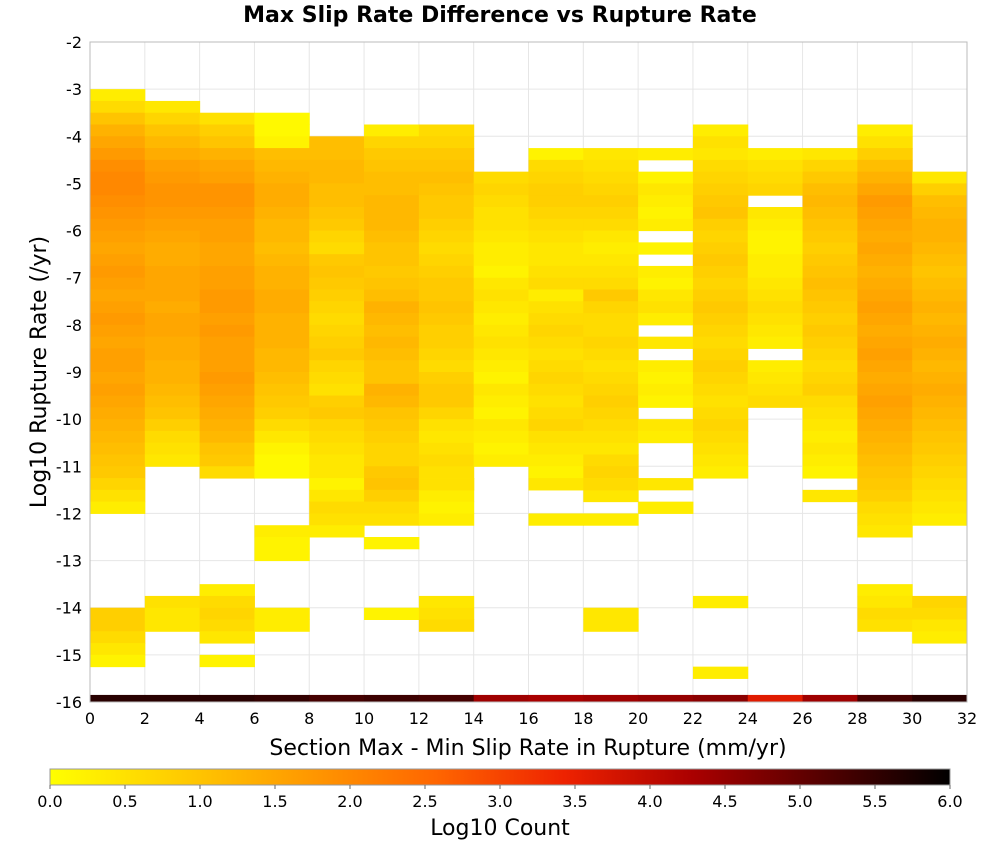 This screenshot has height=850, width=1000. Describe the element at coordinates (799, 801) in the screenshot. I see `colorbar-tick-label: 5.0` at that location.